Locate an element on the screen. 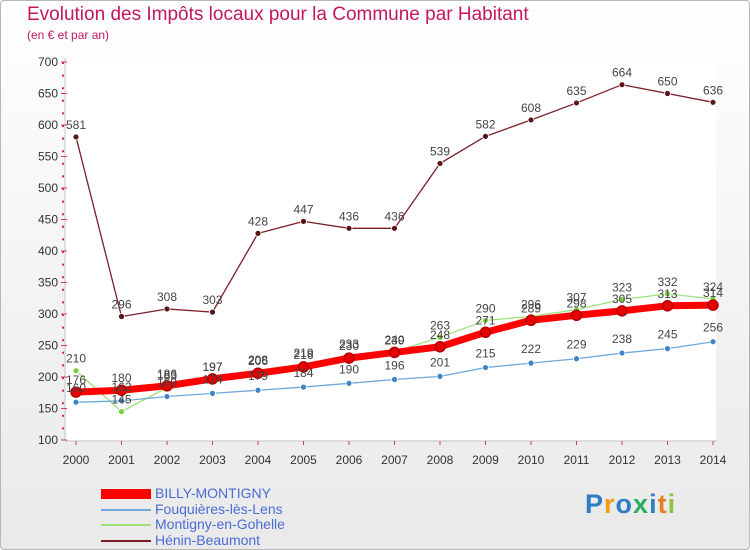 The image size is (750, 550). data-label-henin-beaumont: 308 is located at coordinates (167, 297).